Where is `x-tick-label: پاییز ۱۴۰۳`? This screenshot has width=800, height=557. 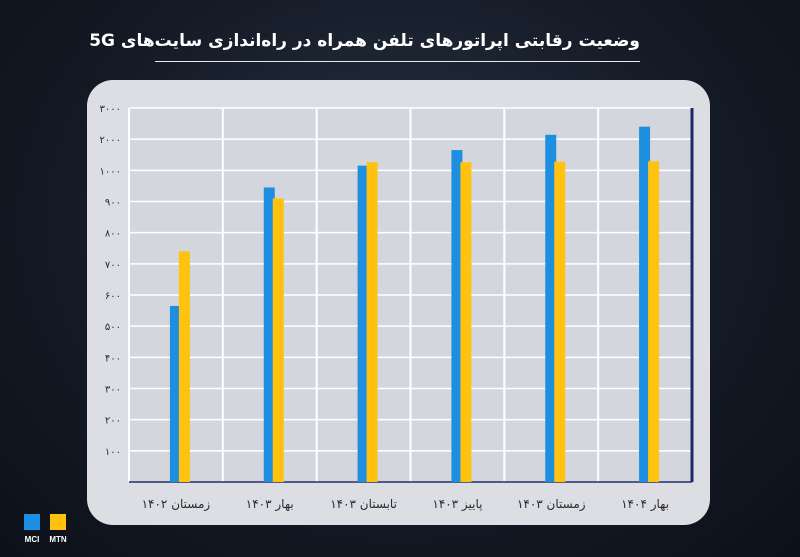
x-tick-label: پاییز ۱۴۰۳ is located at coordinates (457, 504).